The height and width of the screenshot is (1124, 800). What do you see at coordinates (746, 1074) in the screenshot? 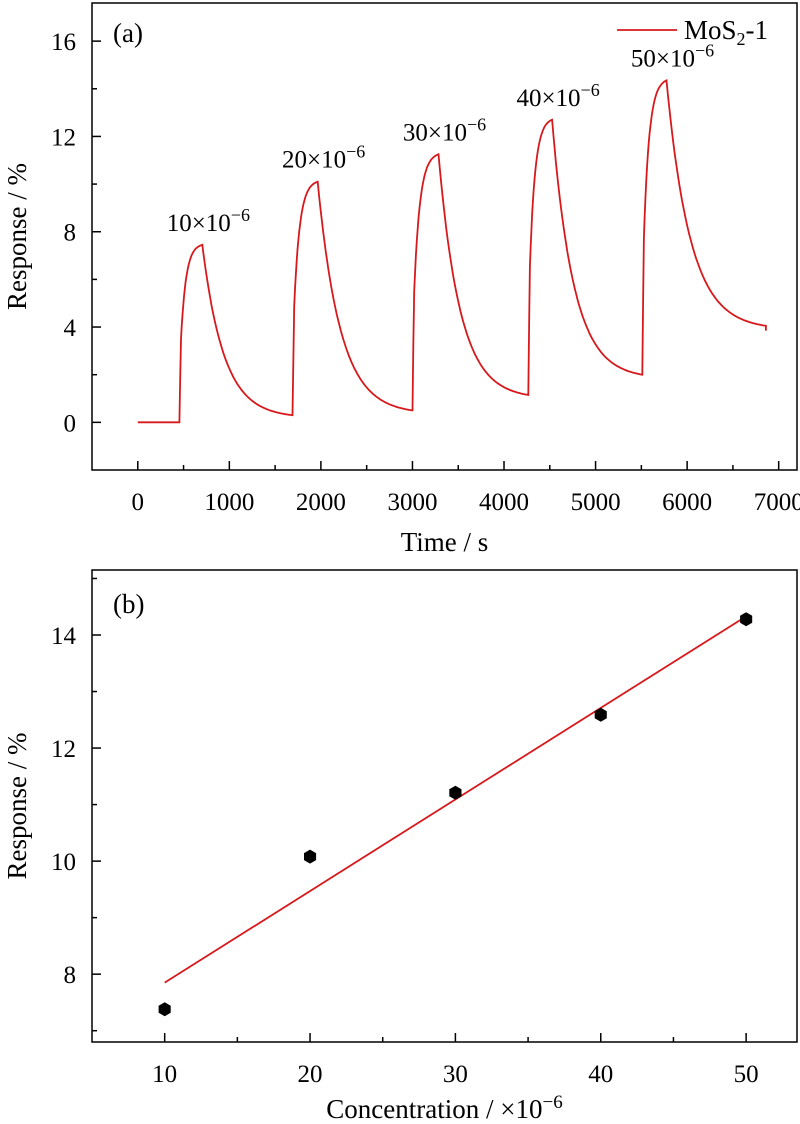
I see `chart-b-x-tick-label: 50` at bounding box center [746, 1074].